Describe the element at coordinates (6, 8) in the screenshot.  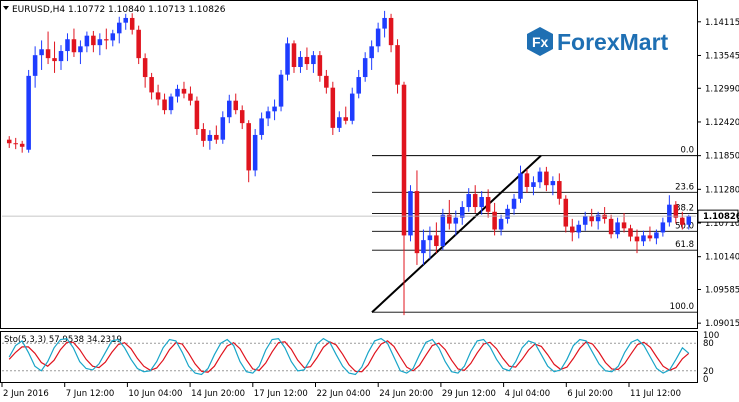
I see `collapse-arrow-icon` at that location.